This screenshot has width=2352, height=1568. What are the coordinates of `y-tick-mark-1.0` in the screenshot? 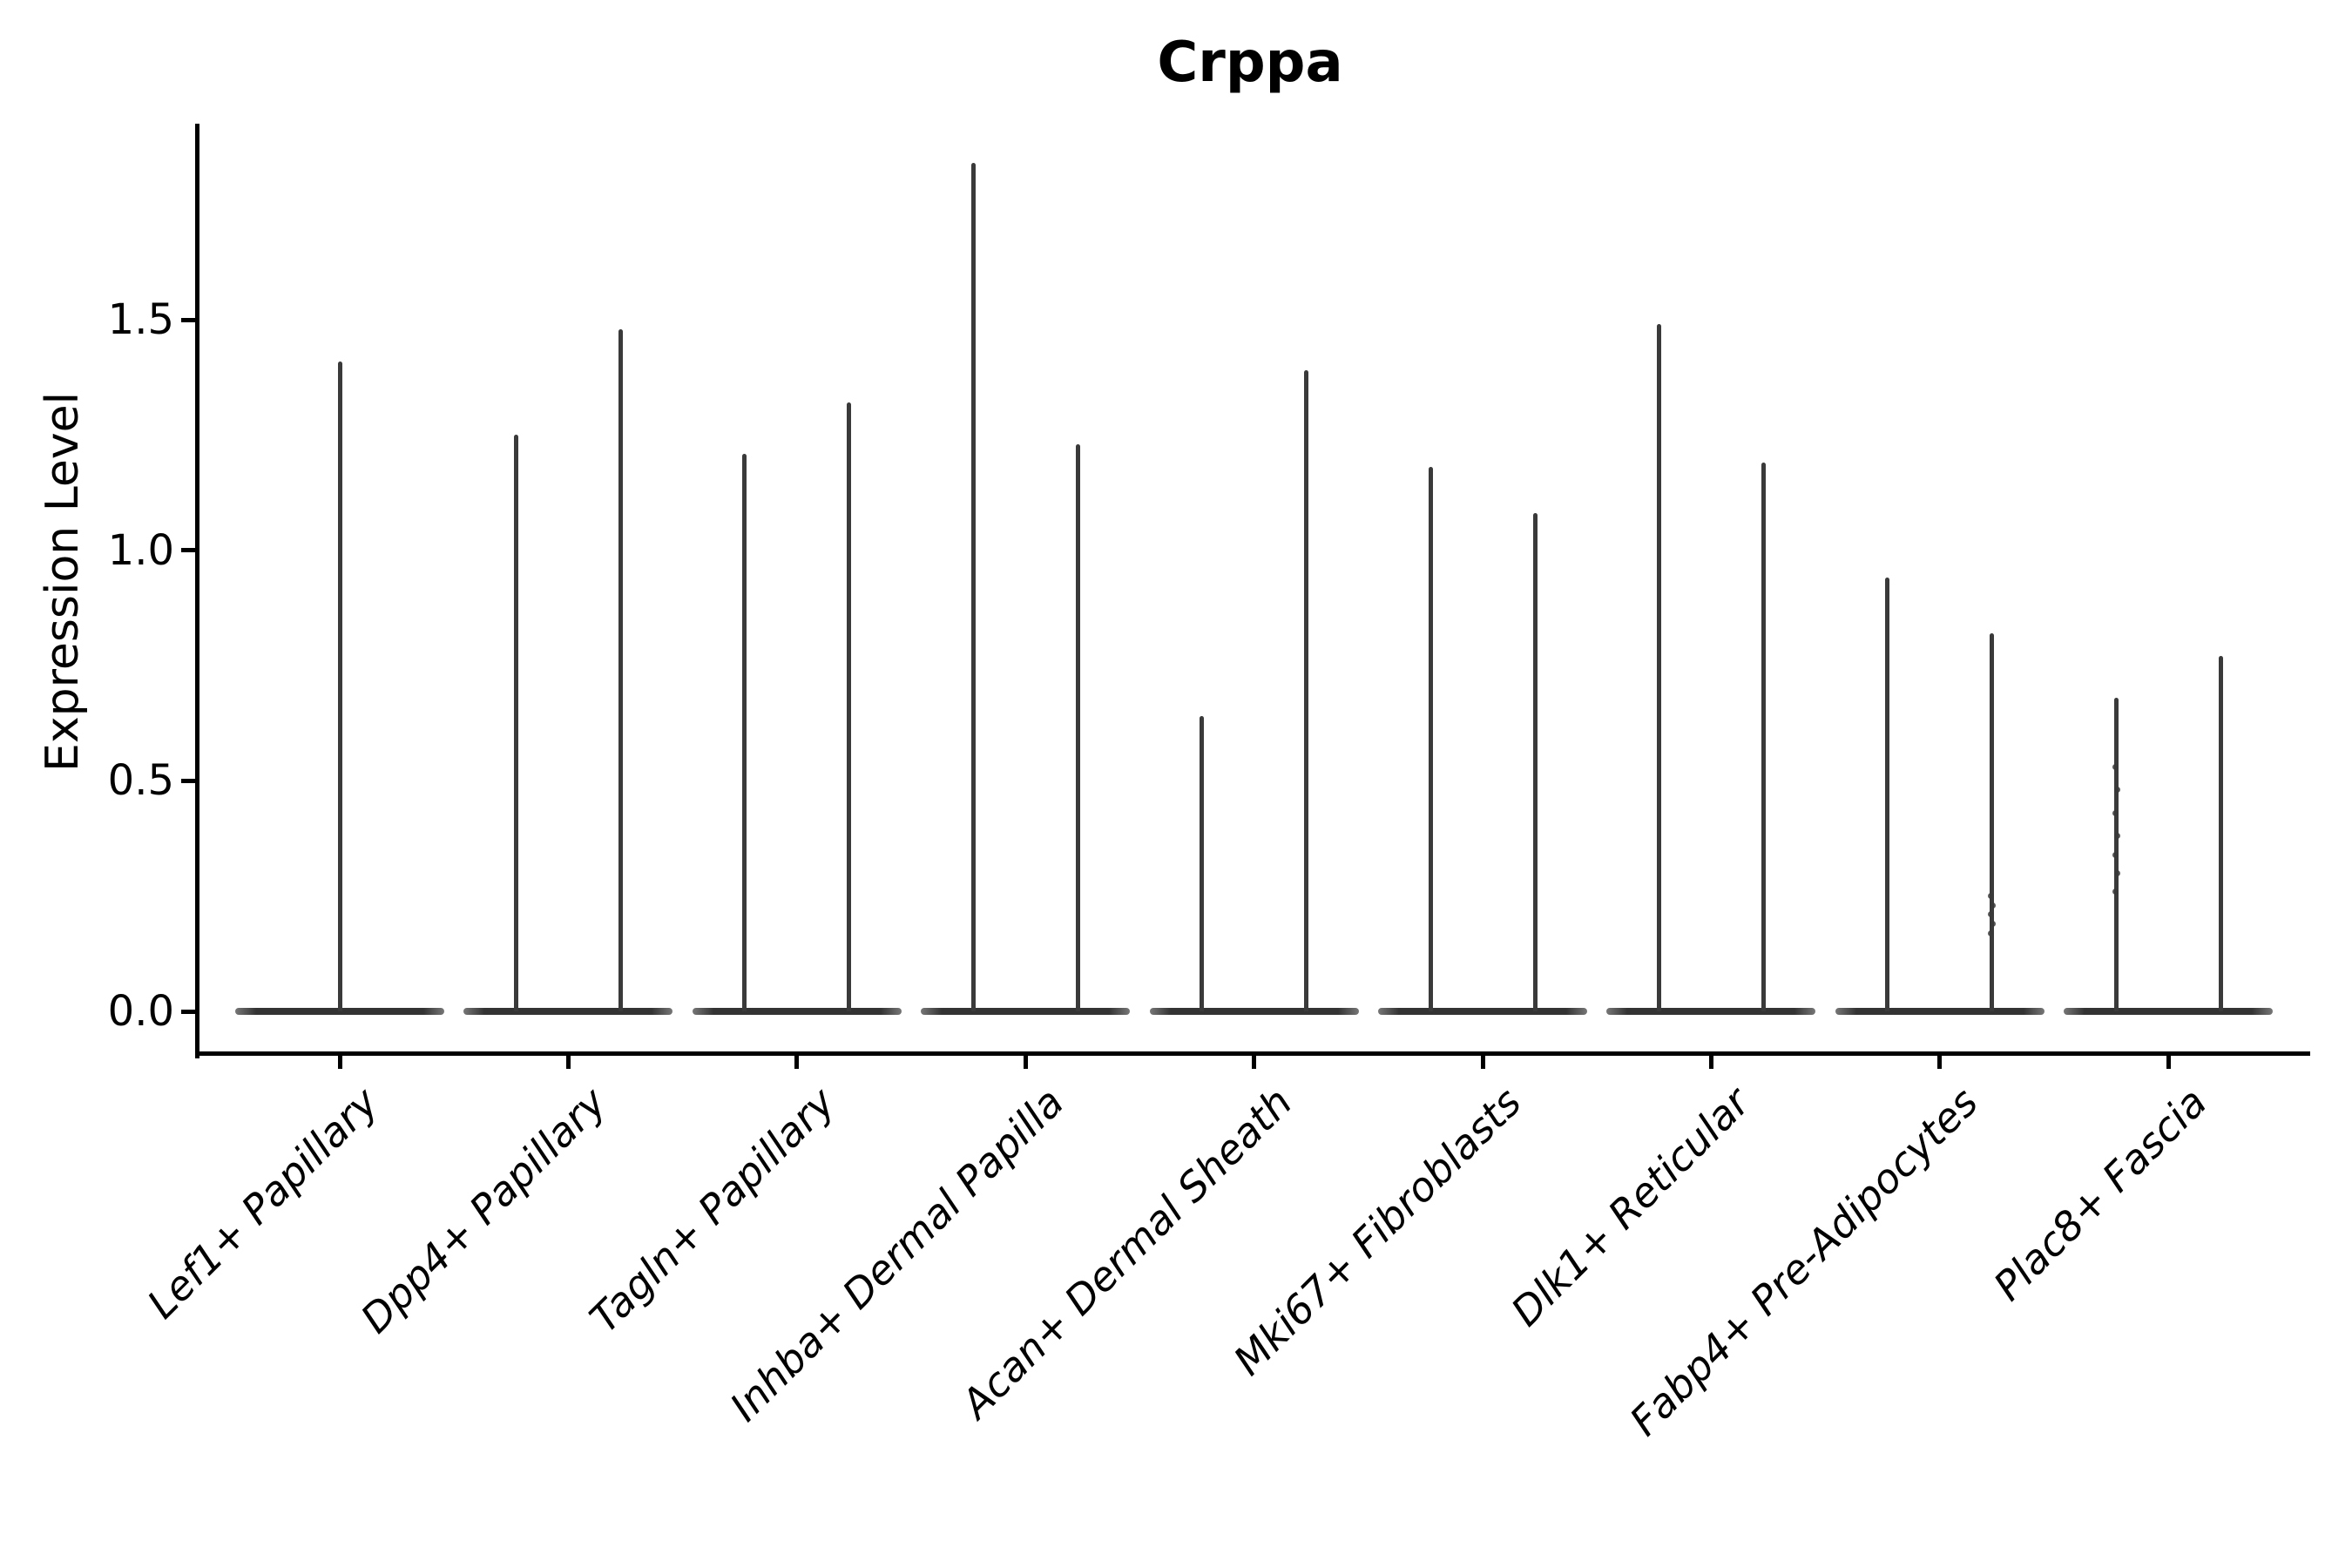 It's located at (188, 550).